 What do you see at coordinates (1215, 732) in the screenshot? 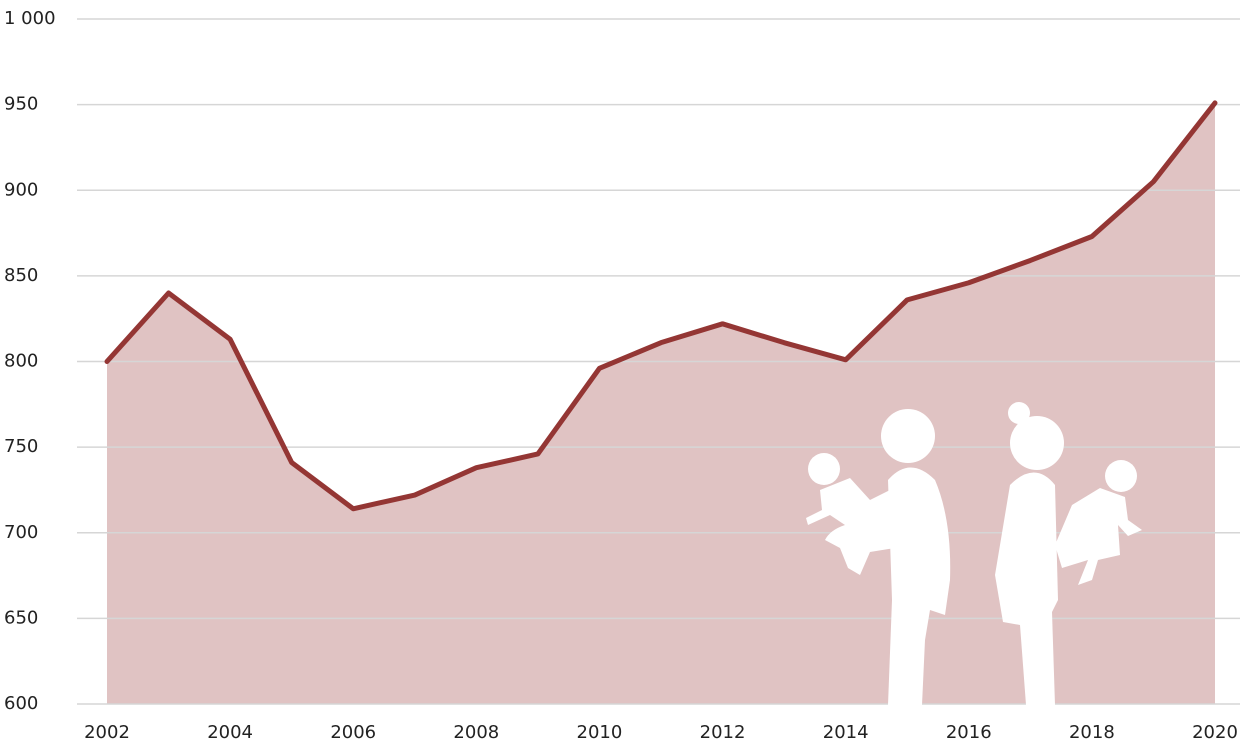
I see `x-tick-label: 2020` at bounding box center [1215, 732].